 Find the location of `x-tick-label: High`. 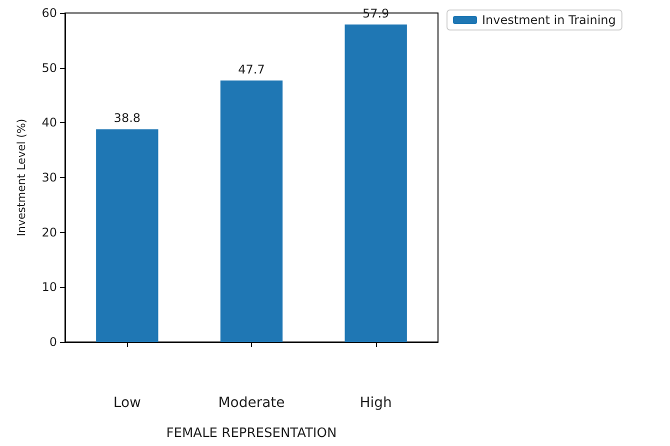

x-tick-label: High is located at coordinates (376, 403).